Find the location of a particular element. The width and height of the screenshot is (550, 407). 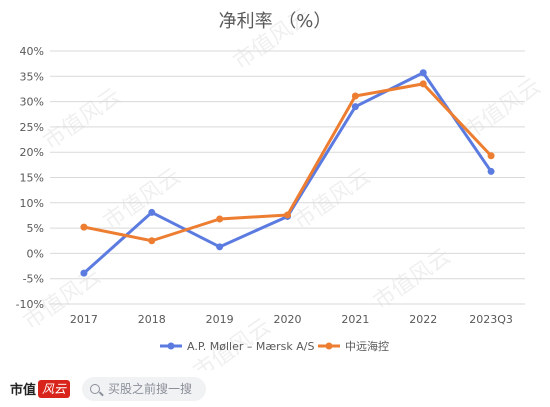

x-tick-label: 2020 is located at coordinates (288, 319).